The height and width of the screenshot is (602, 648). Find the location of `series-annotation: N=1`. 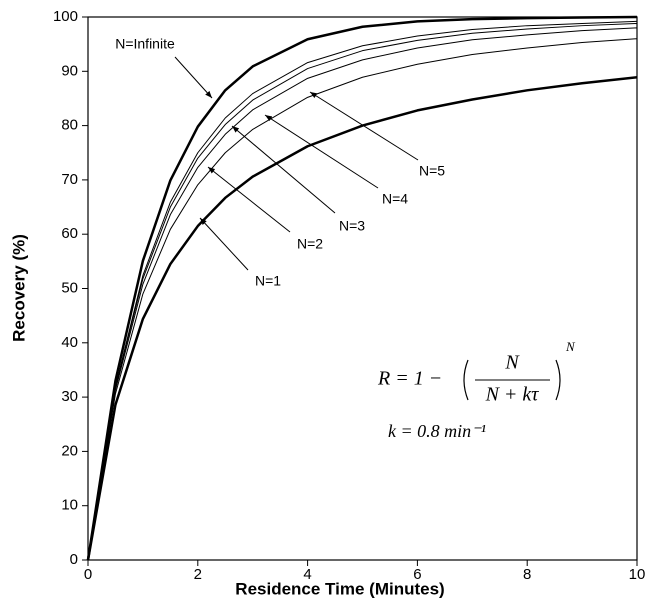

series-annotation: N=1 is located at coordinates (268, 281).